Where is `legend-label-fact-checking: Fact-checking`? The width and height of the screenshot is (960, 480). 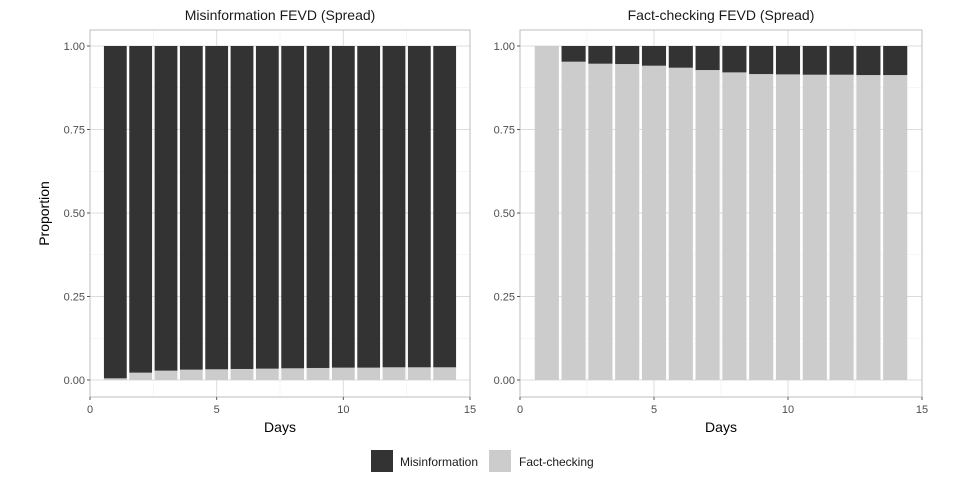
legend-label-fact-checking: Fact-checking is located at coordinates (556, 462).